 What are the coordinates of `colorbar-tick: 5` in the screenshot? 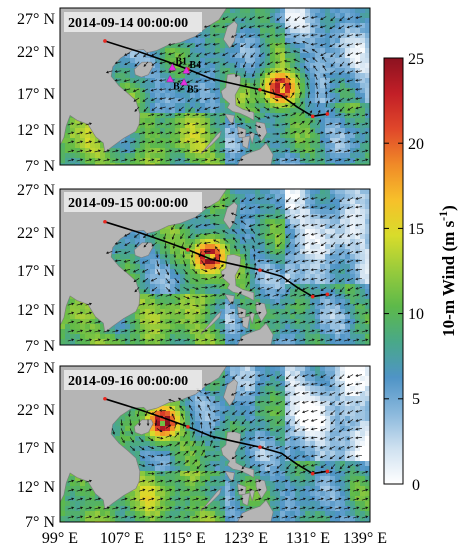 It's located at (416, 399).